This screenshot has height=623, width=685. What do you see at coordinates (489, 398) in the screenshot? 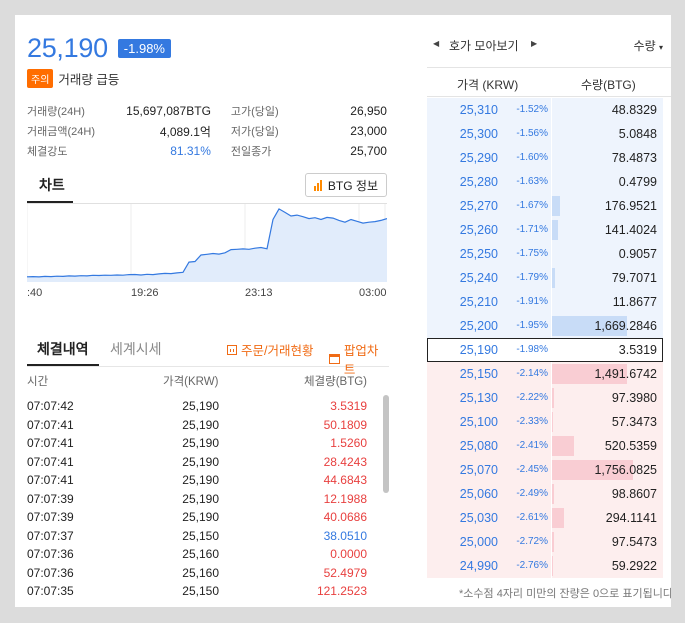
I see `orderbook-price-cell: 25,130 -2.22%` at bounding box center [489, 398].